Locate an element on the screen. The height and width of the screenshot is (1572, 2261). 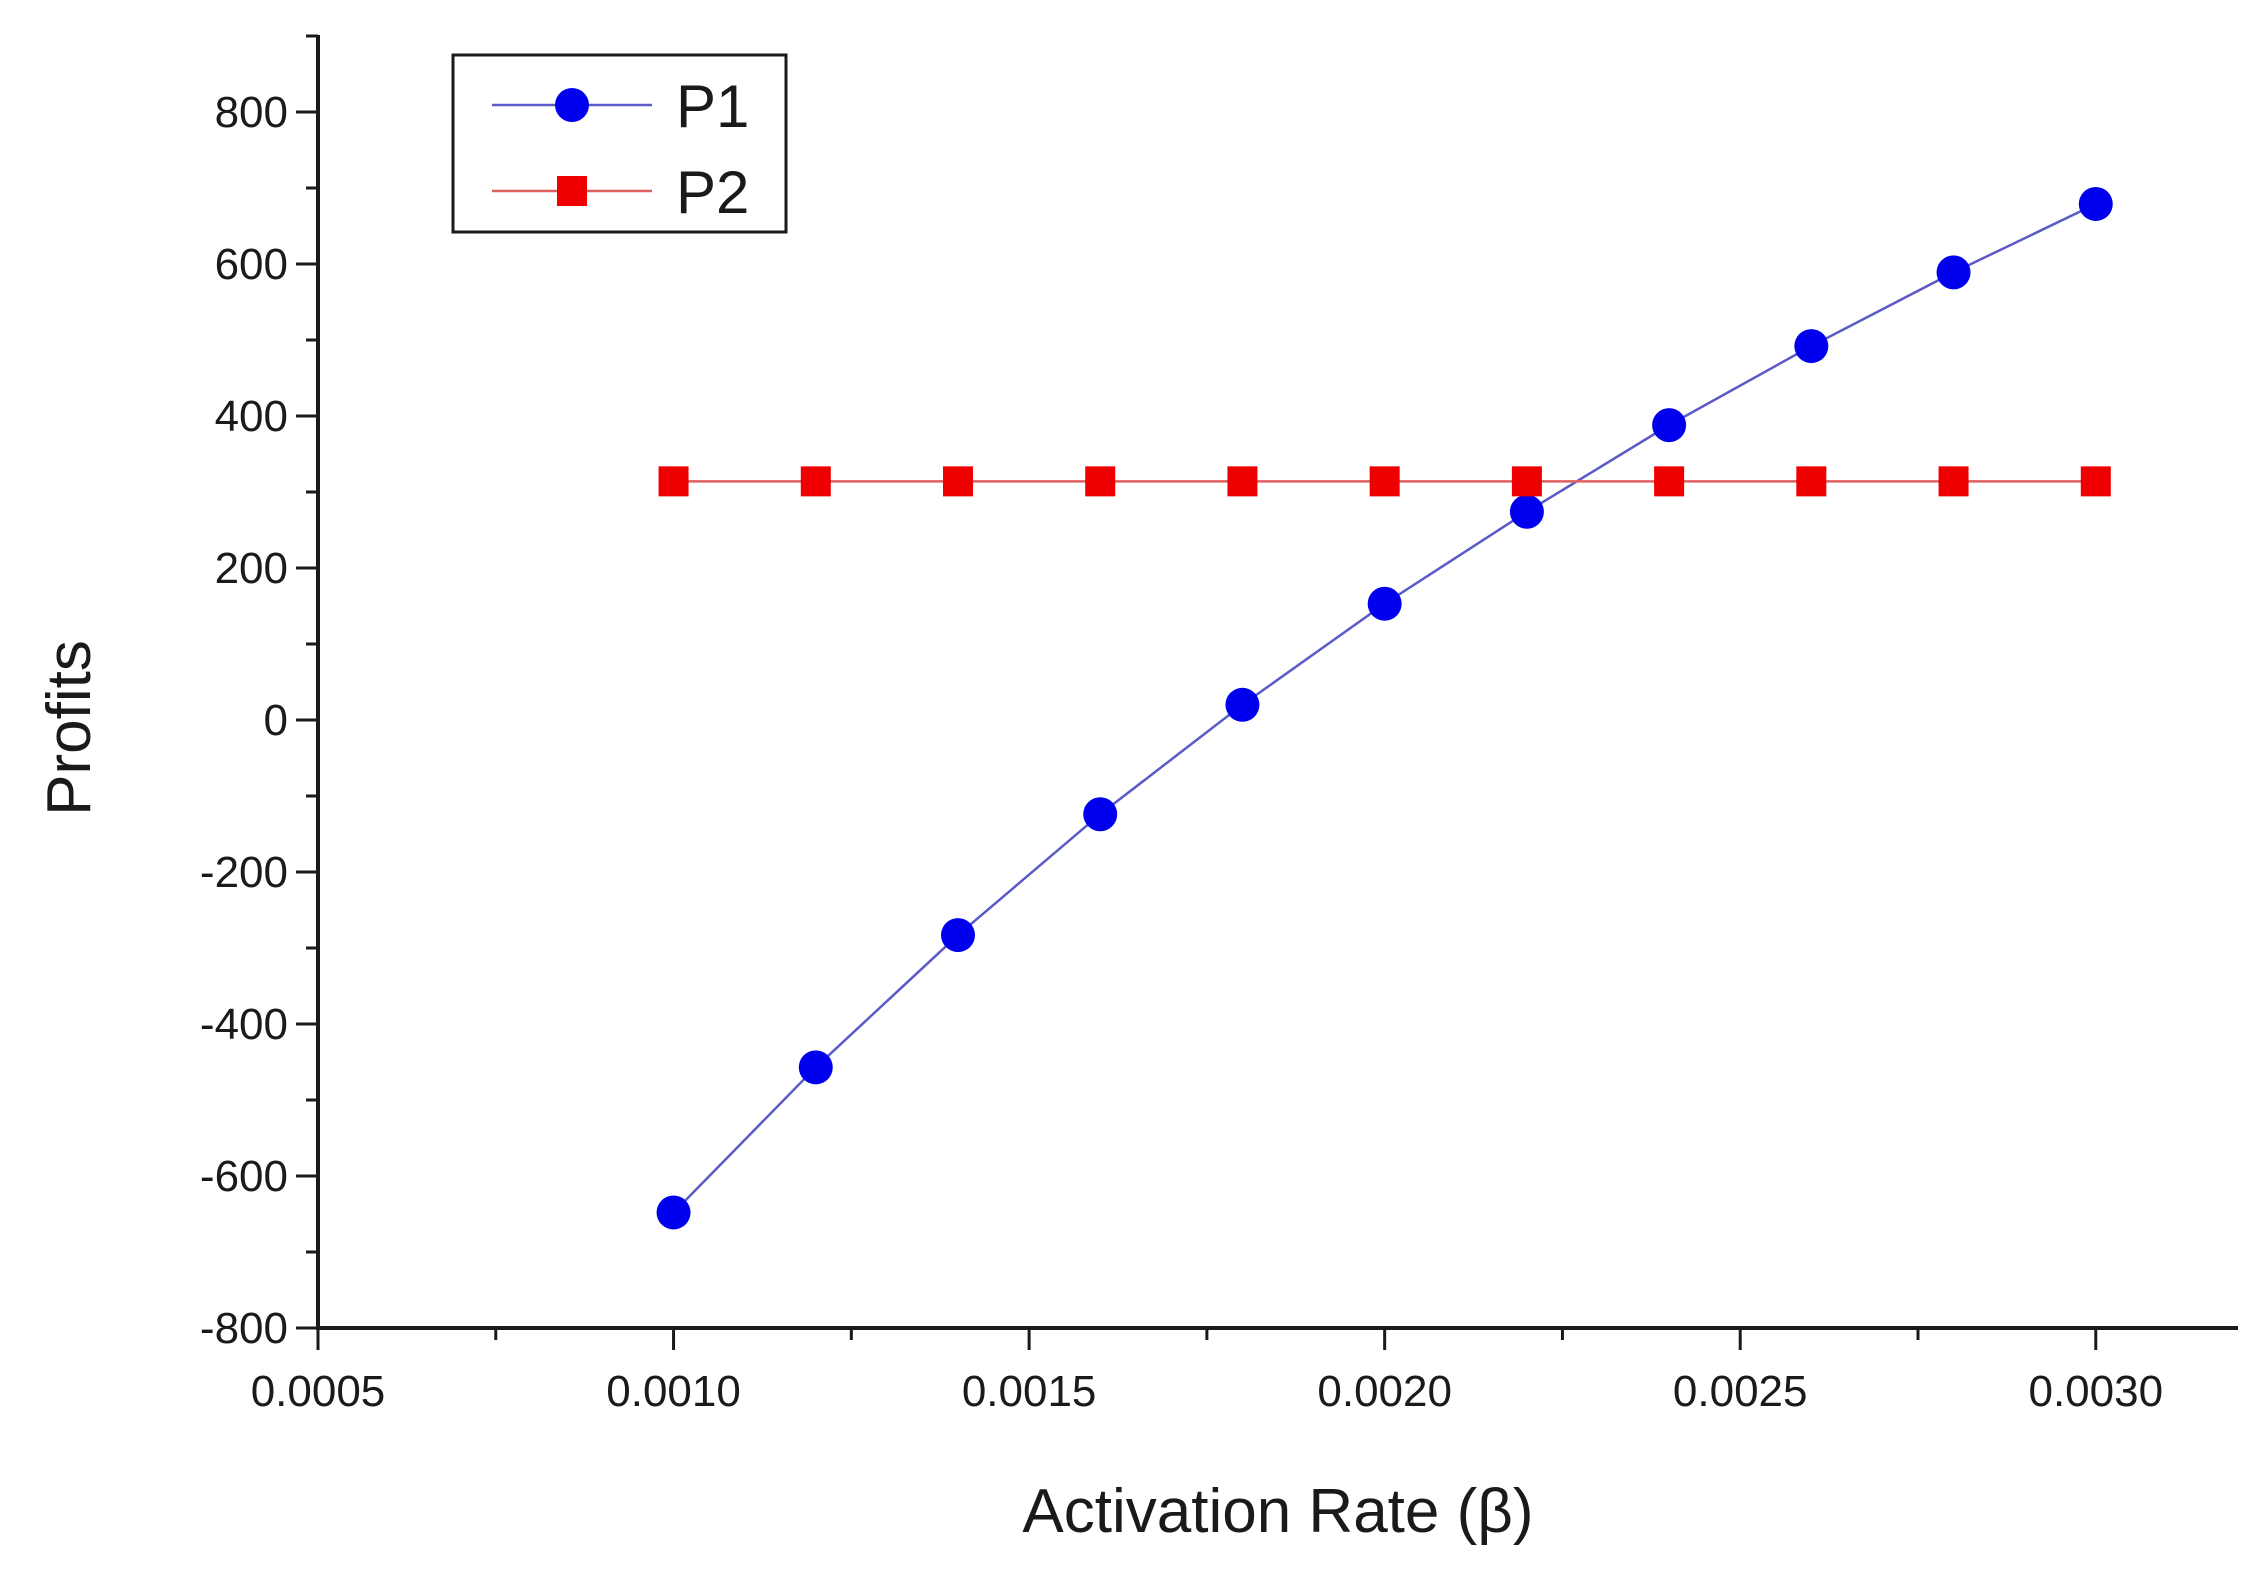
x-tick-label: 0.0015 is located at coordinates (1029, 1391).